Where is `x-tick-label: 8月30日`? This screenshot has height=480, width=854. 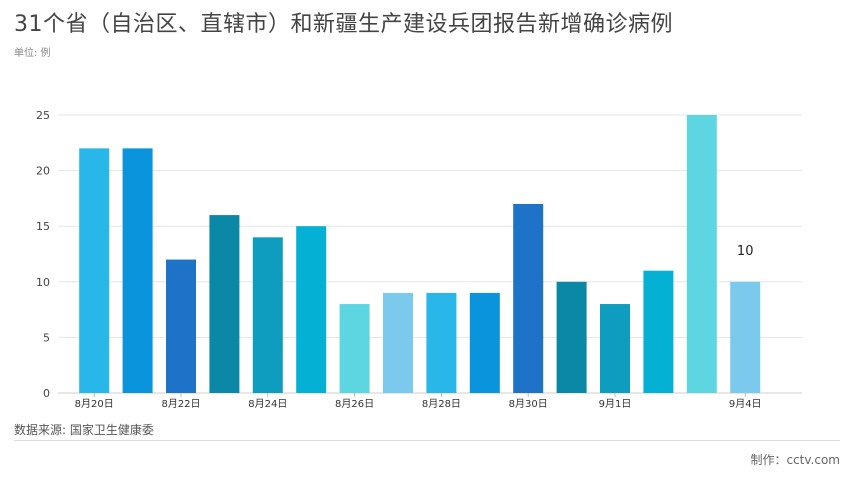
x-tick-label: 8月30日 is located at coordinates (528, 404).